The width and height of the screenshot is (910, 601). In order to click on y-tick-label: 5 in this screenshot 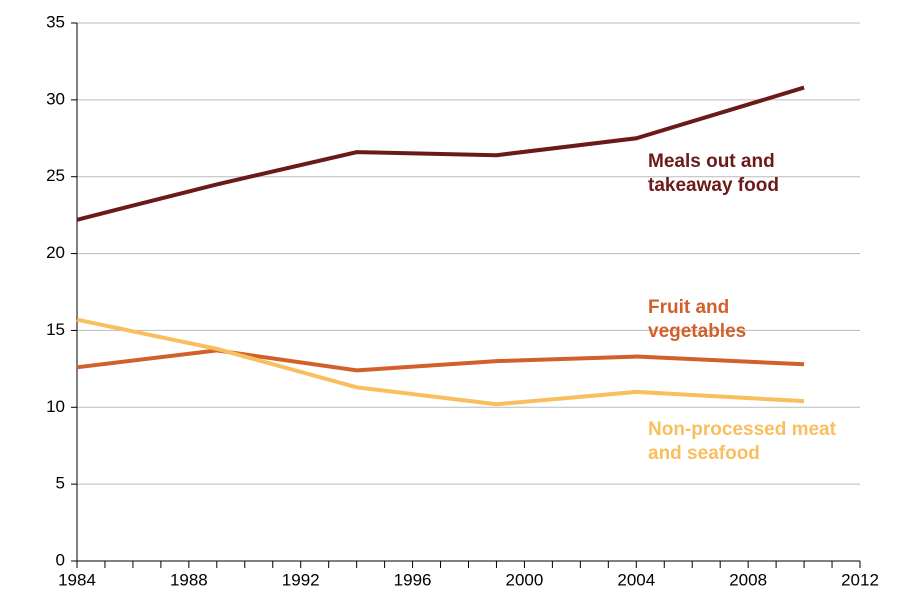, I will do `click(60, 483)`.